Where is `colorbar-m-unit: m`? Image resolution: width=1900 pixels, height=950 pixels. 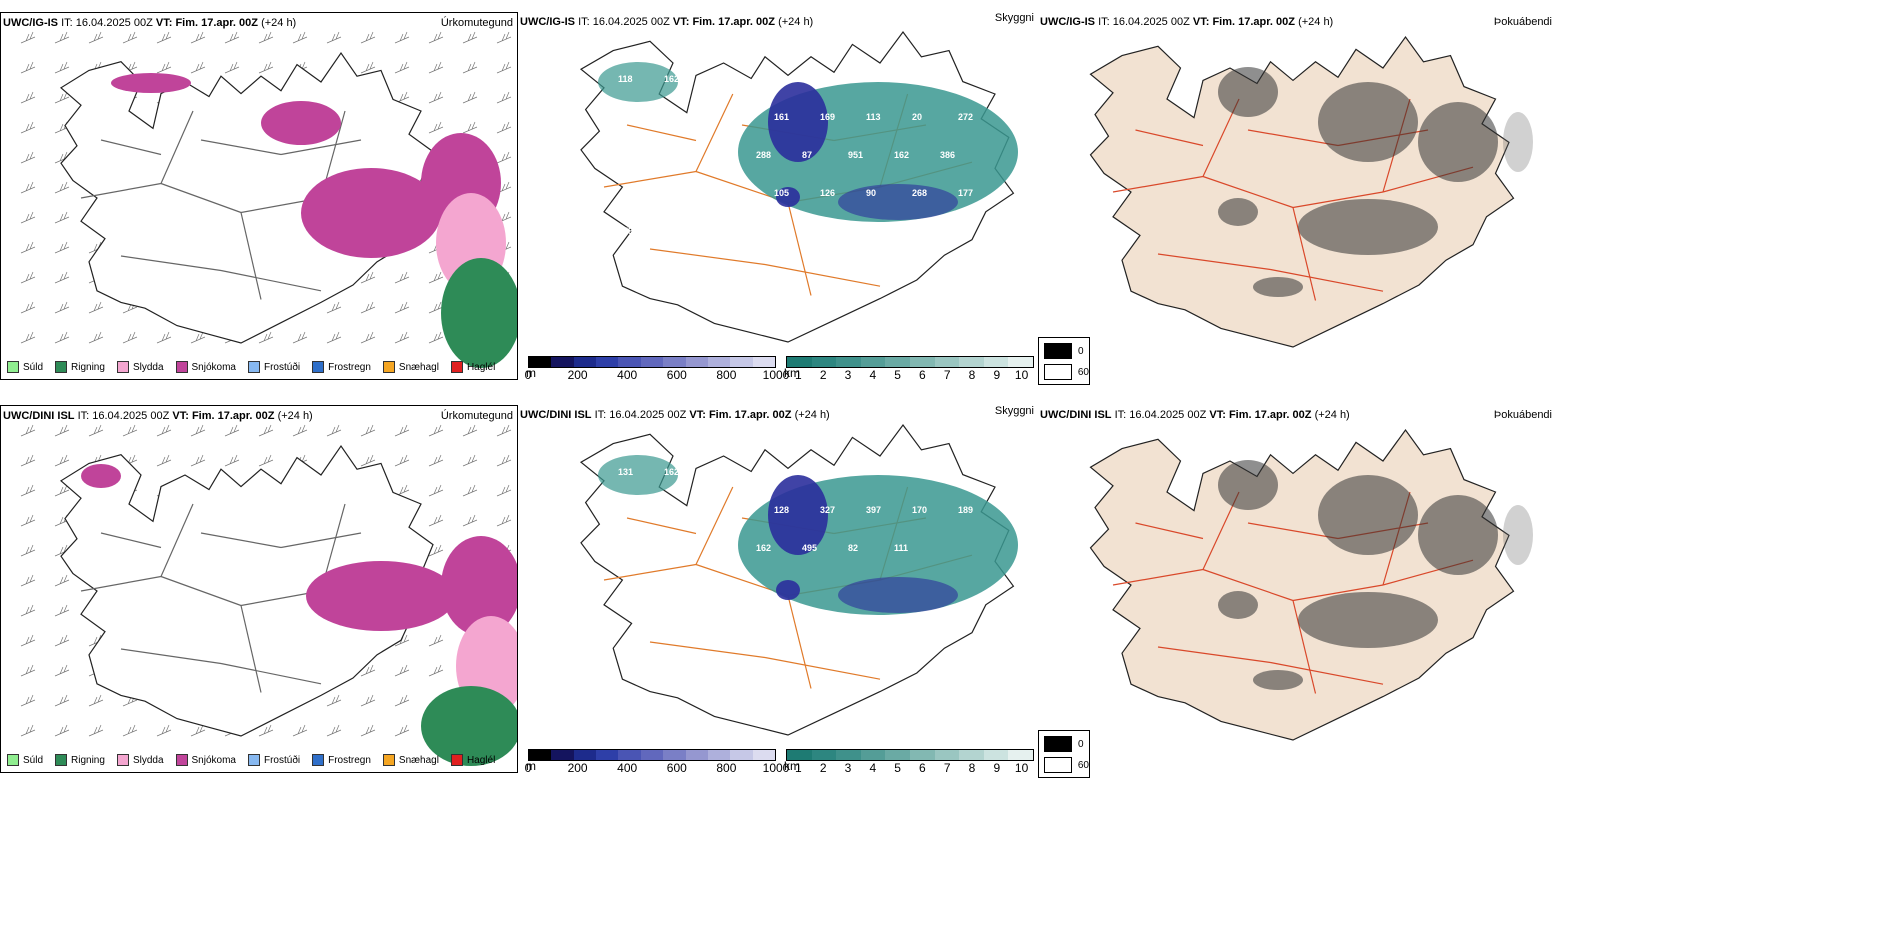 colorbar-m-unit: m is located at coordinates (531, 766).